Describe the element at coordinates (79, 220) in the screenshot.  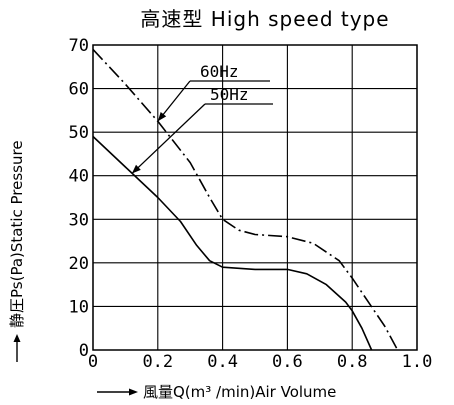
I see `y-tick-label: 30` at that location.